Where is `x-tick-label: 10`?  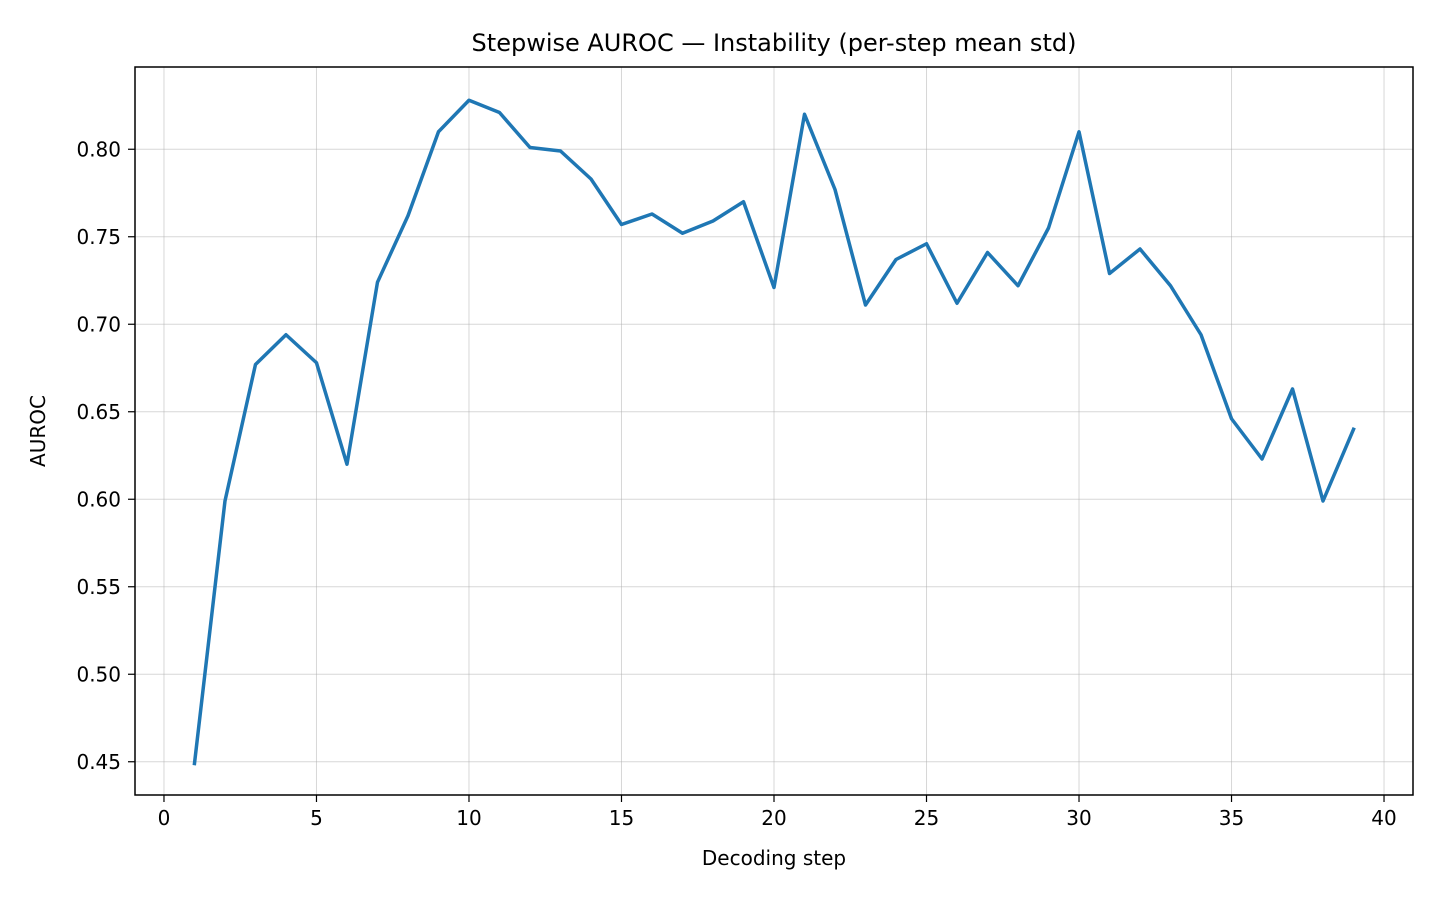 x-tick-label: 10 is located at coordinates (468, 818).